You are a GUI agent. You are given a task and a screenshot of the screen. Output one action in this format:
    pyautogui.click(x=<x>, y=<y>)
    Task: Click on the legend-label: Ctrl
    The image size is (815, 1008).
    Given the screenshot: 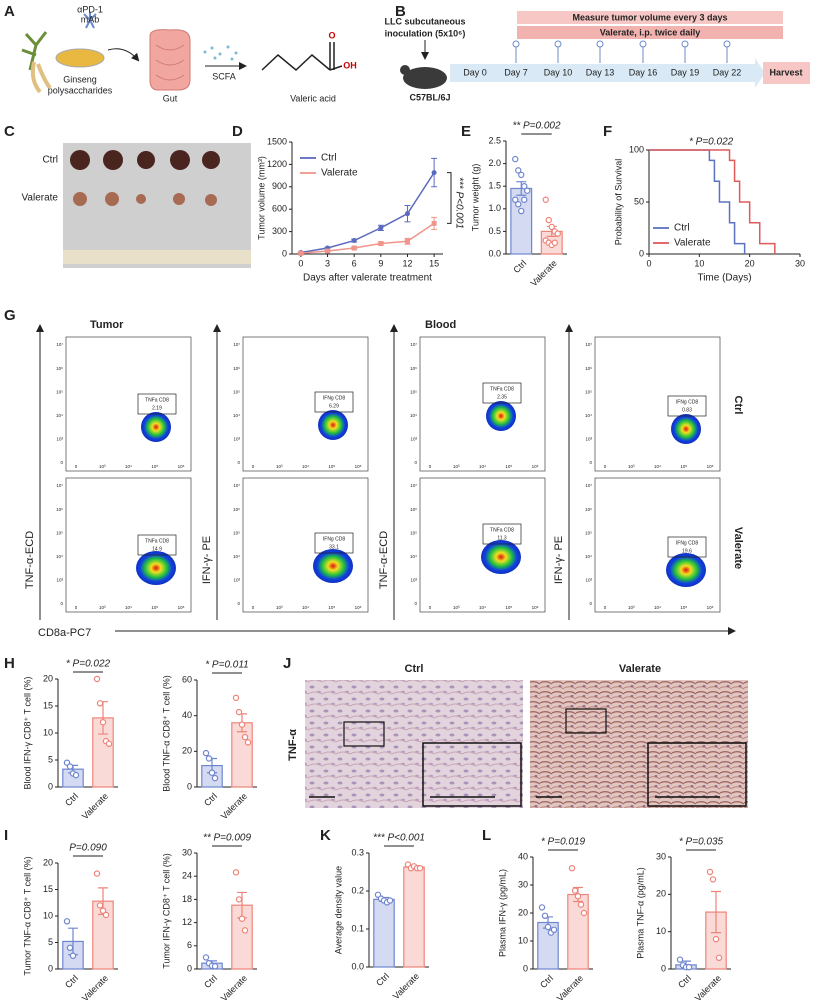 What is the action you would take?
    pyautogui.click(x=329, y=158)
    